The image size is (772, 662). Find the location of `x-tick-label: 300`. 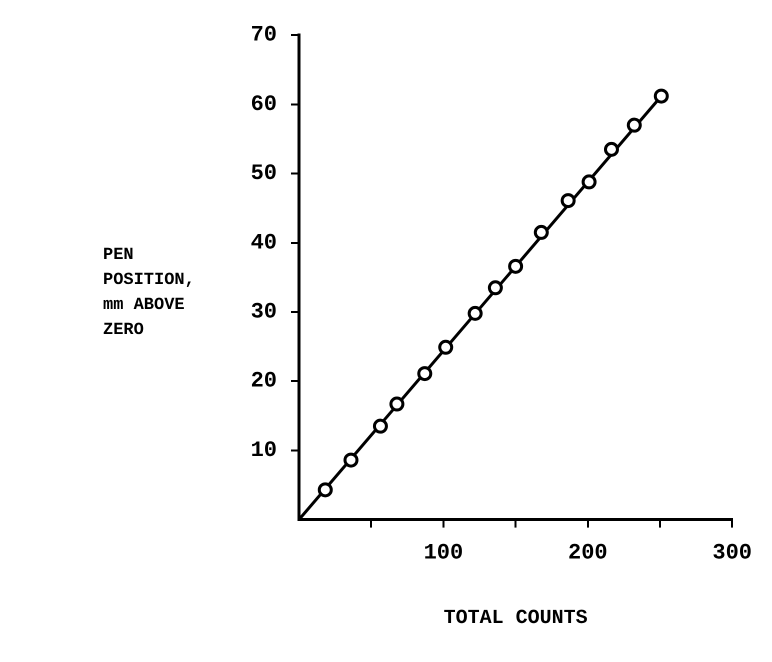

x-tick-label: 300 is located at coordinates (732, 553).